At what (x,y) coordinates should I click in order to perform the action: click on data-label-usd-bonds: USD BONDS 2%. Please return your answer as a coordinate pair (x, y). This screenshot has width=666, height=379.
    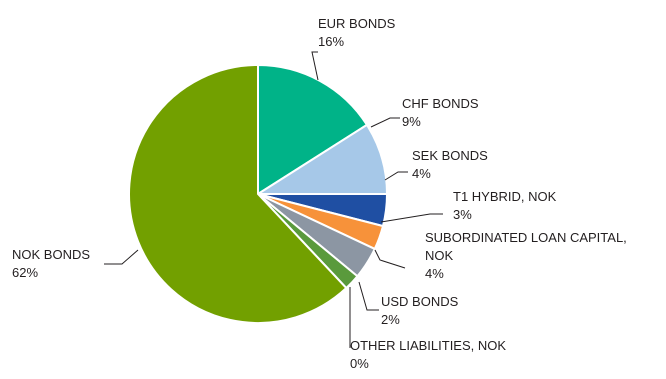
    Looking at the image, I should click on (420, 310).